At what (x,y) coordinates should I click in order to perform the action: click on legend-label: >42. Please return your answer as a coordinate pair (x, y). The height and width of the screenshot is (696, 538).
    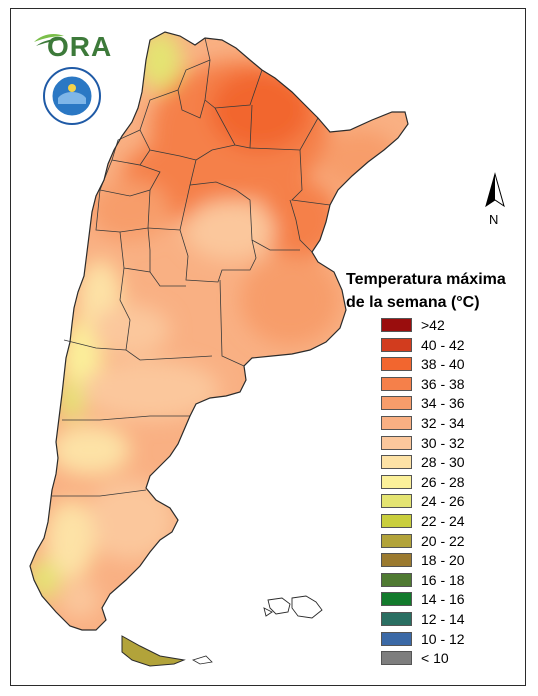
    Looking at the image, I should click on (433, 325).